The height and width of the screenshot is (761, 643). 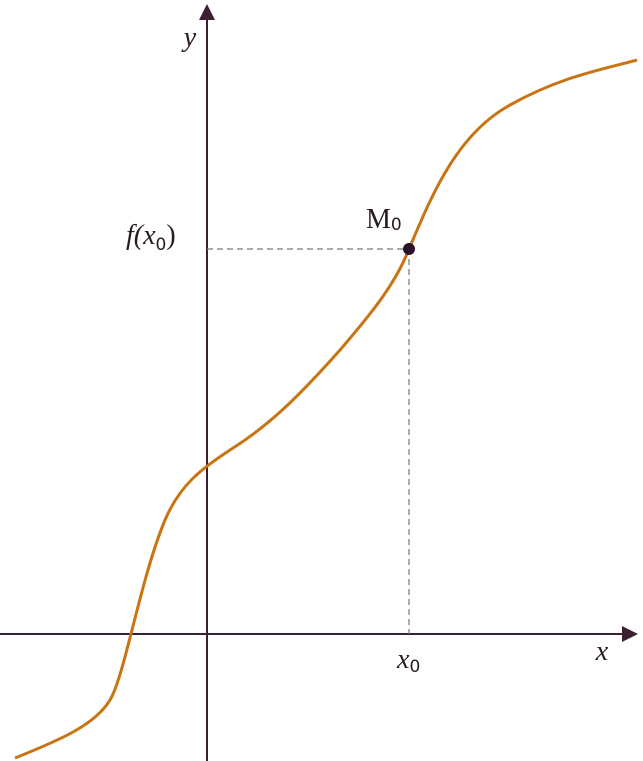 I want to click on y-arrow, so click(x=207, y=12).